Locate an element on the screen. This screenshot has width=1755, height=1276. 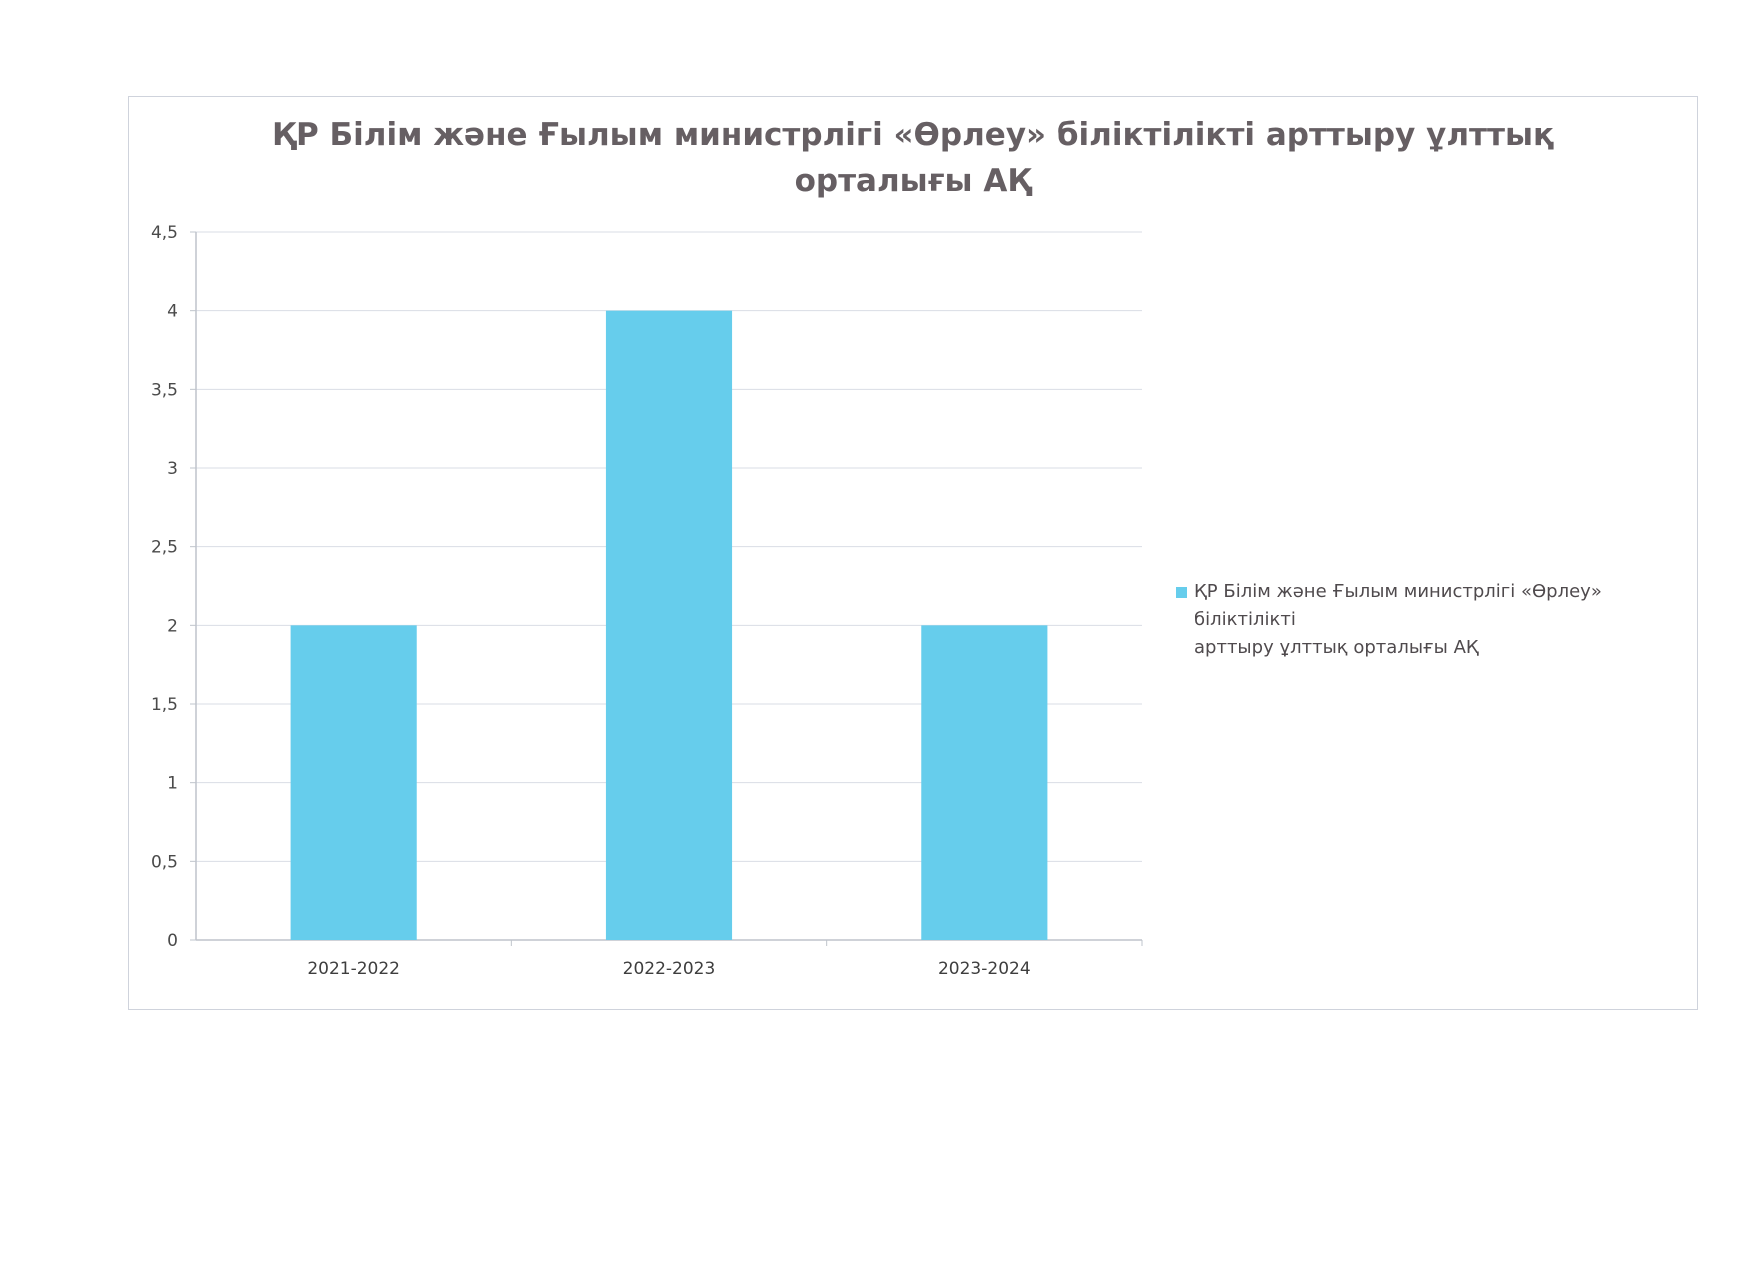
y-tick-label: 2,5 is located at coordinates (164, 548).